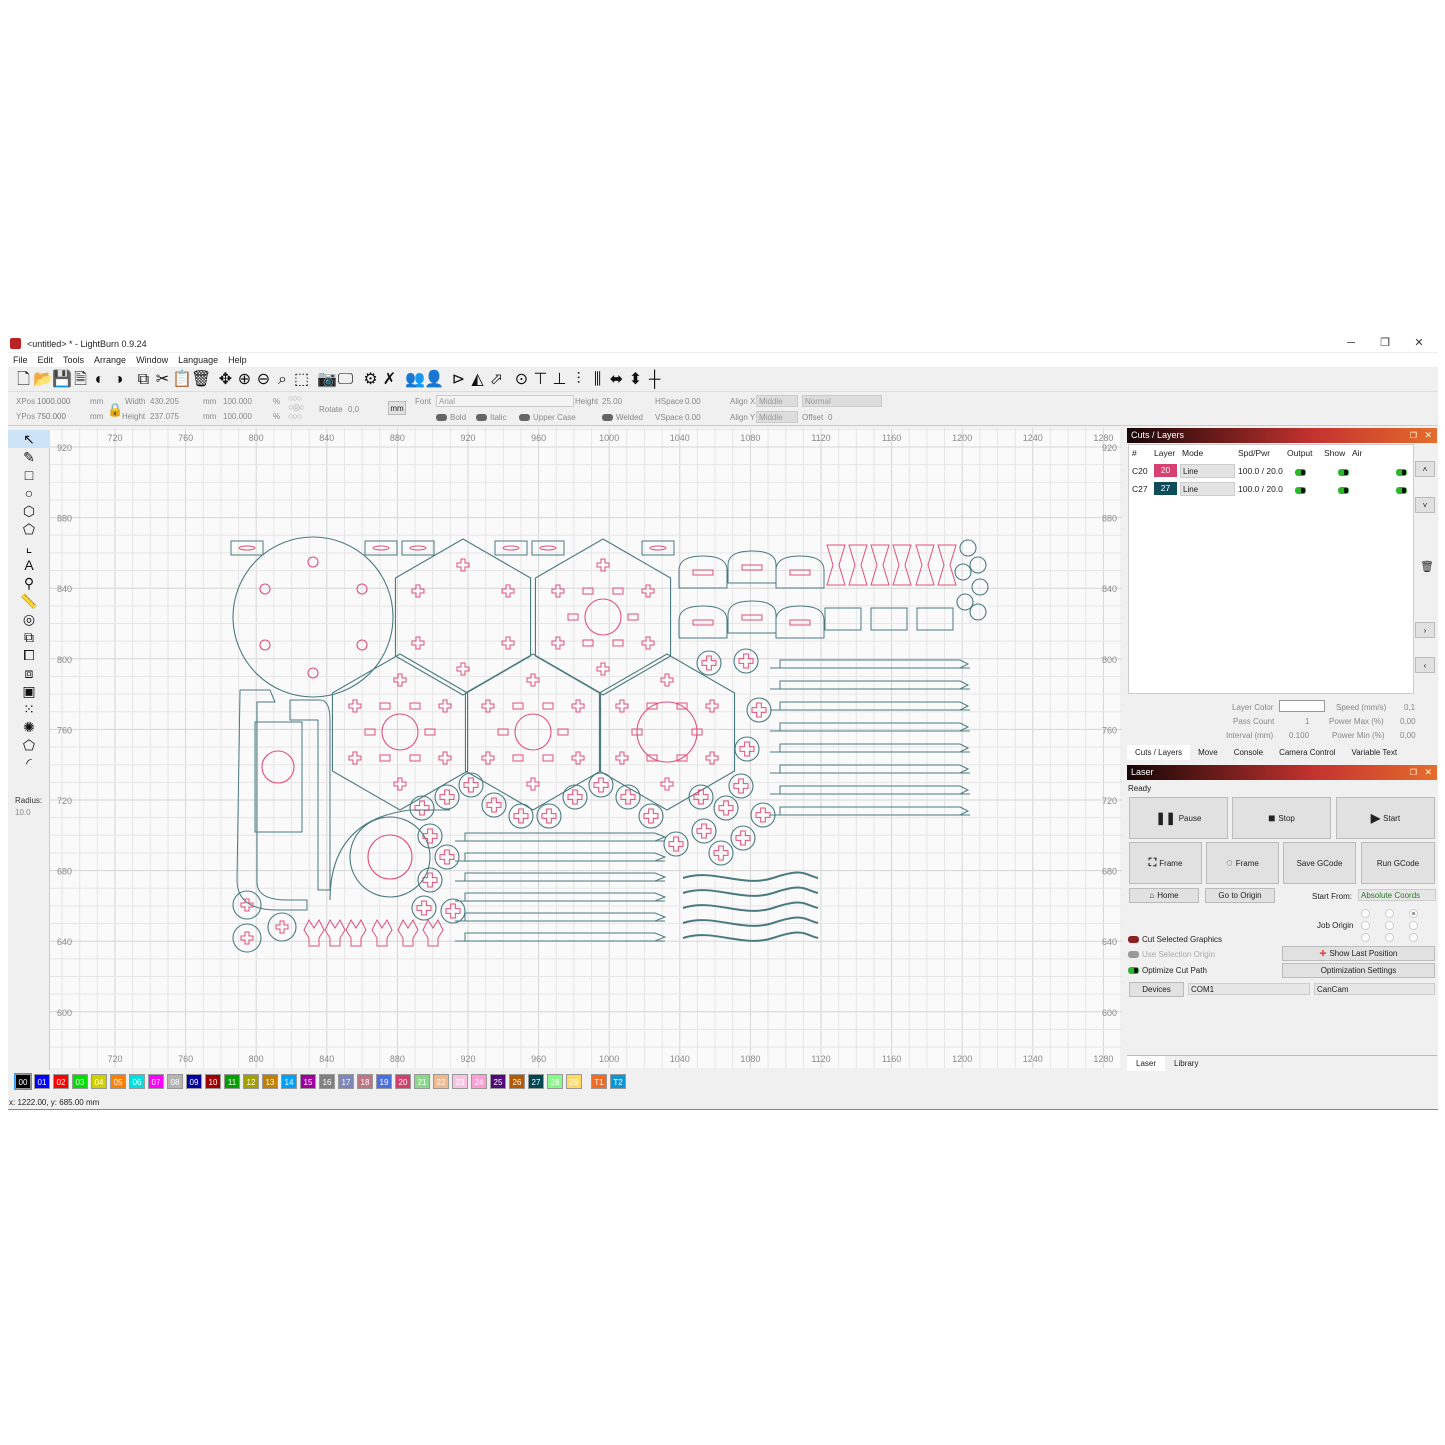 The image size is (1445, 1445). I want to click on flip-horizontal-icon: ⊳, so click(458, 379).